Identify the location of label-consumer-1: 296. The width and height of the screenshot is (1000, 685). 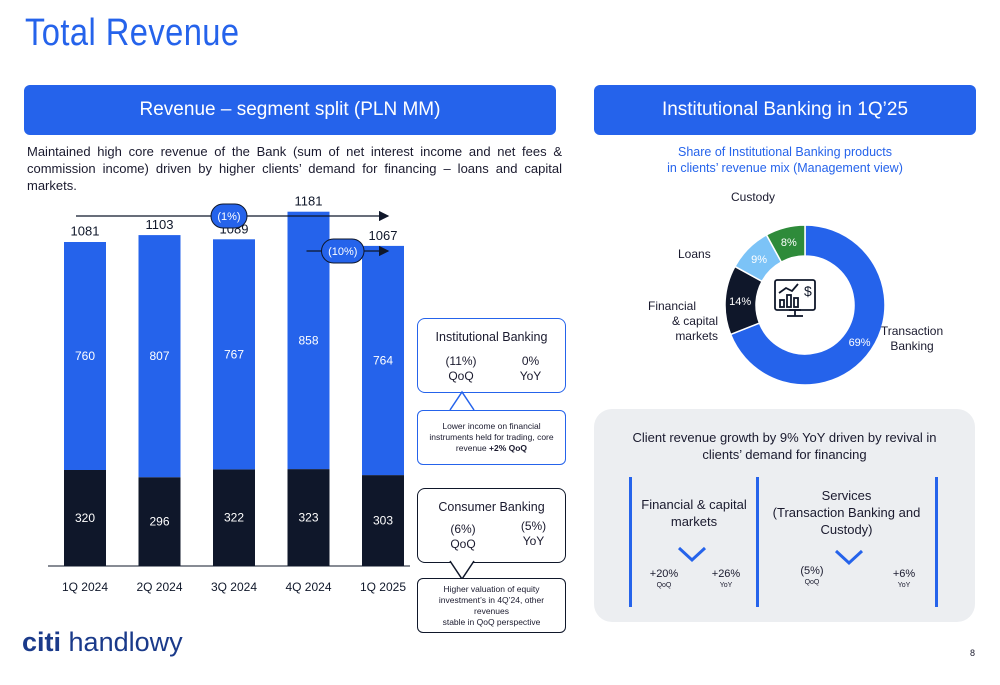
(159, 522).